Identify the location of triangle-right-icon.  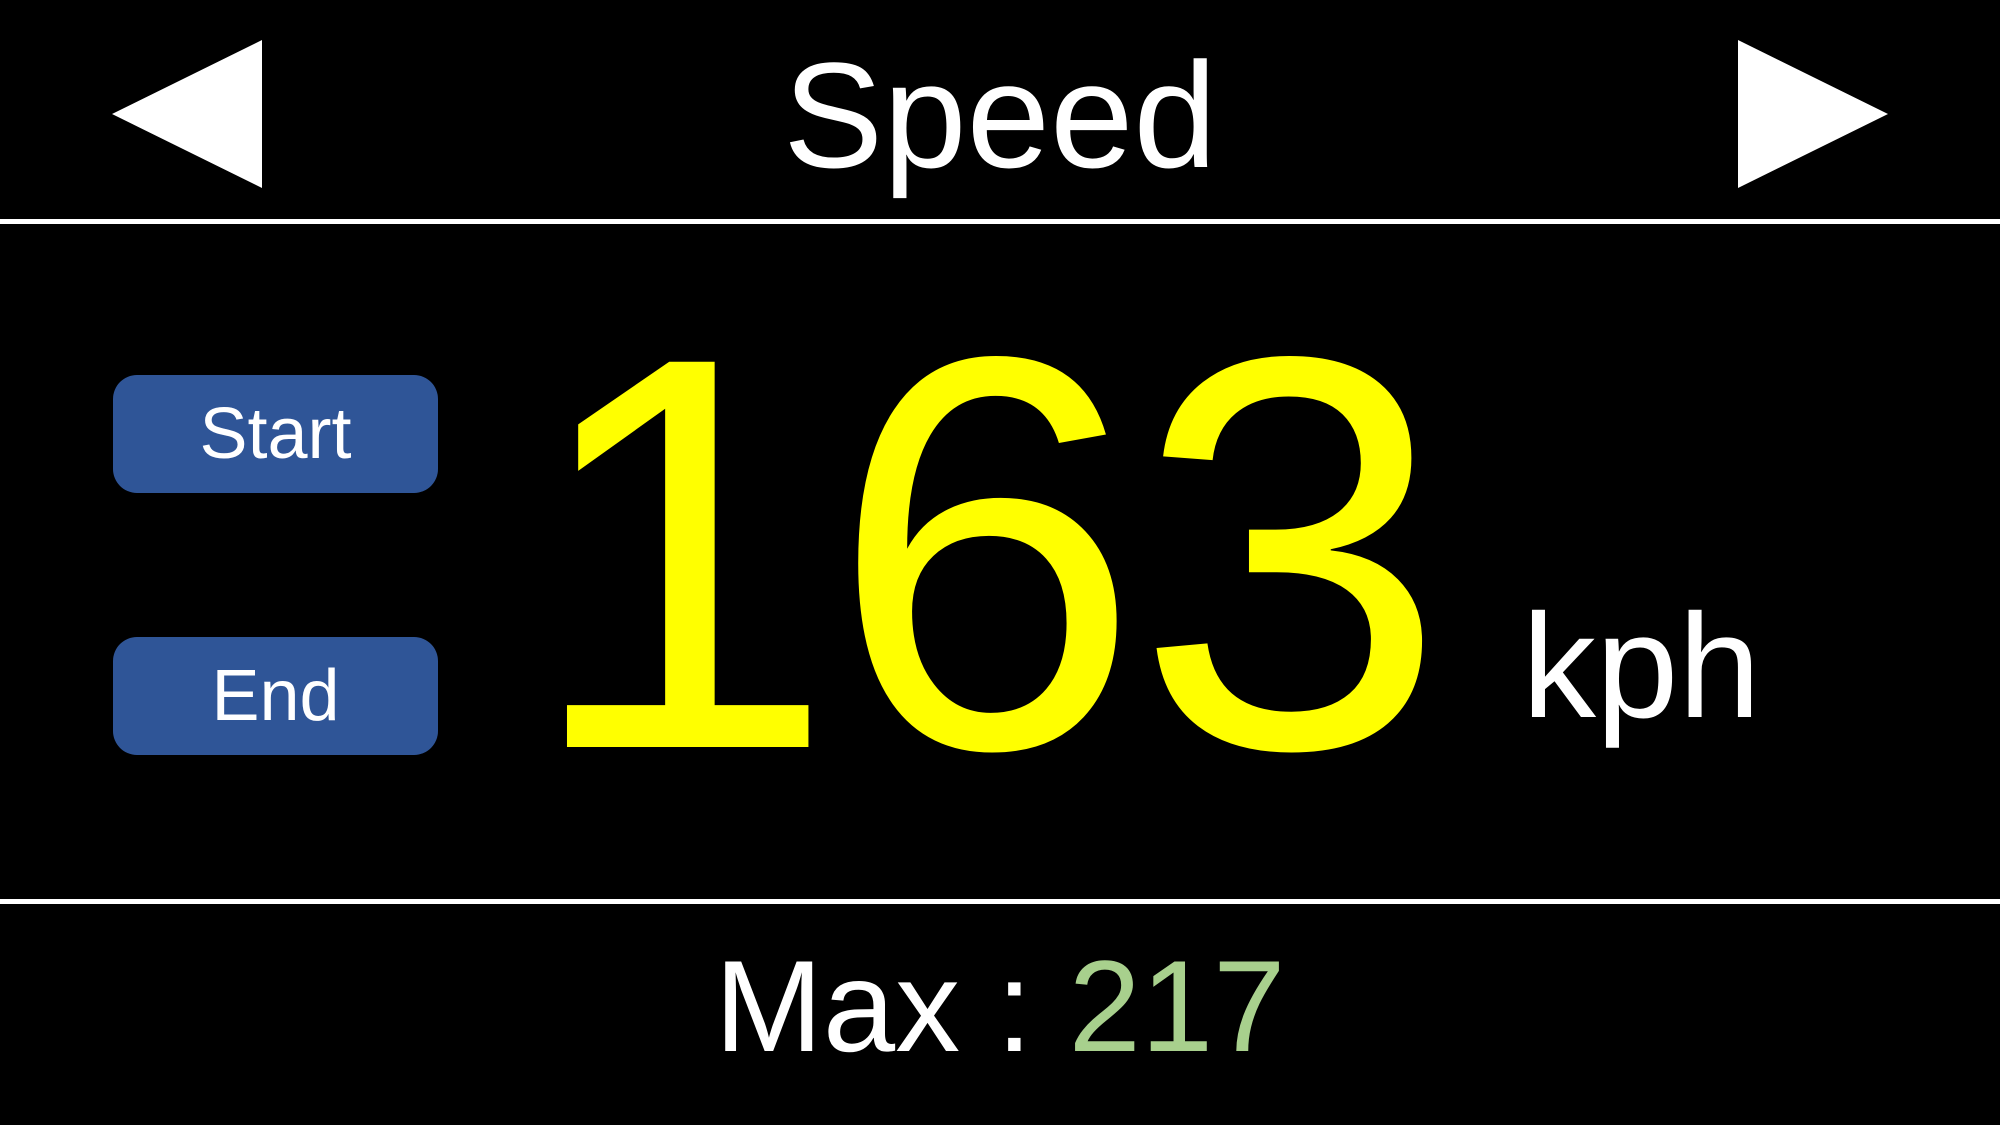
(1813, 114).